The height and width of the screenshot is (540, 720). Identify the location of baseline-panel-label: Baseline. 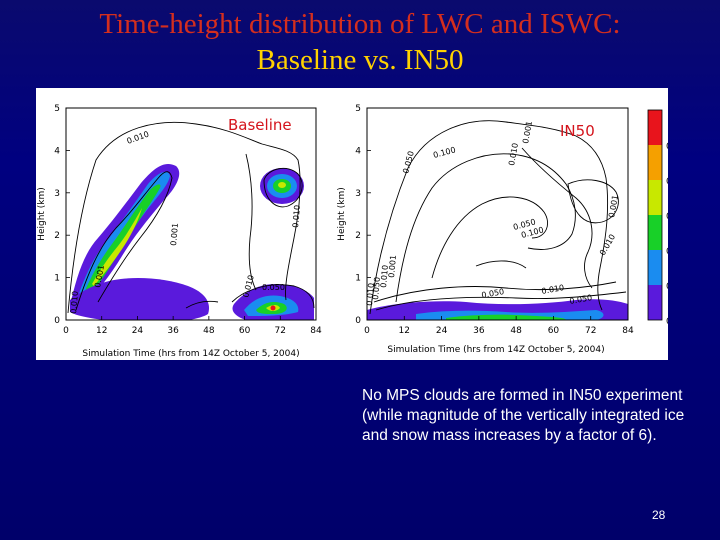
(260, 125).